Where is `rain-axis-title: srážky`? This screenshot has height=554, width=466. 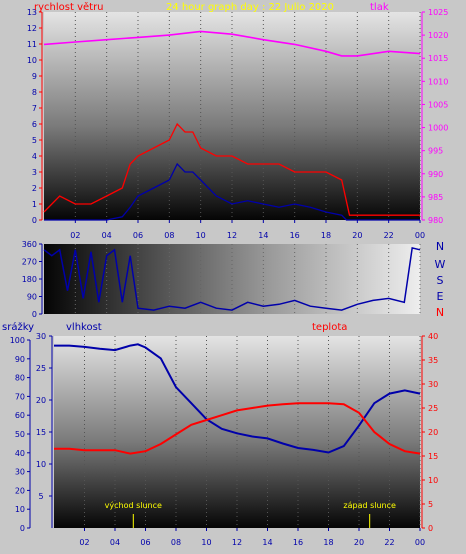 rain-axis-title: srážky is located at coordinates (18, 327).